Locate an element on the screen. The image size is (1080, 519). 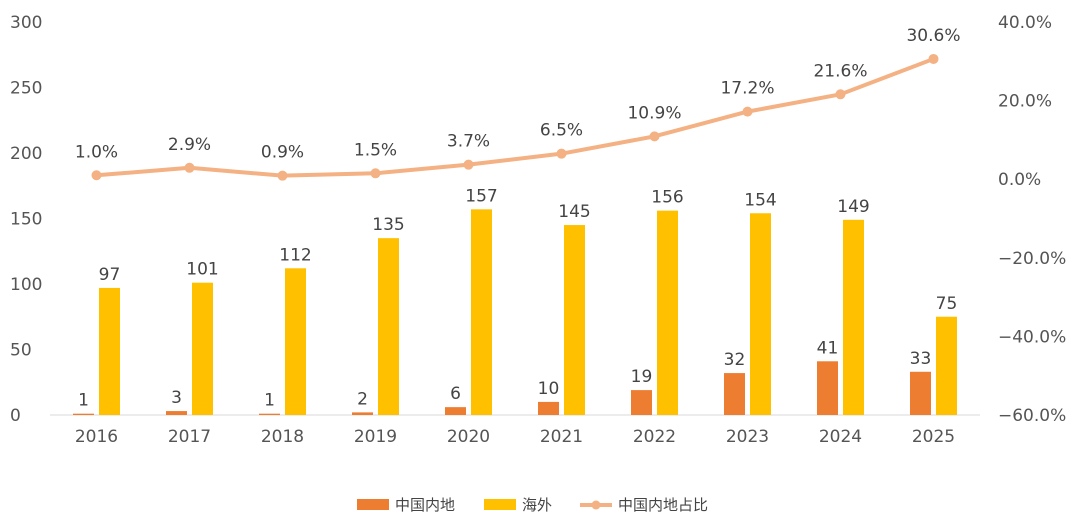
share-value-label: 21.6% is located at coordinates (840, 71).